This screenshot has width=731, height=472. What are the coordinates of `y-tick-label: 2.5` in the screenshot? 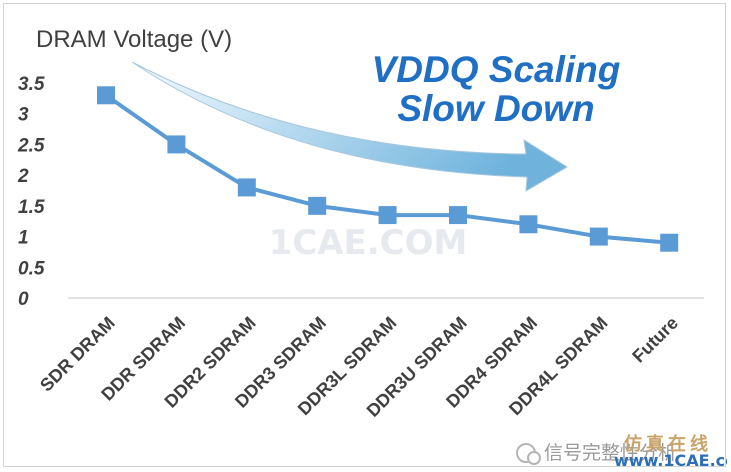 It's located at (31, 145).